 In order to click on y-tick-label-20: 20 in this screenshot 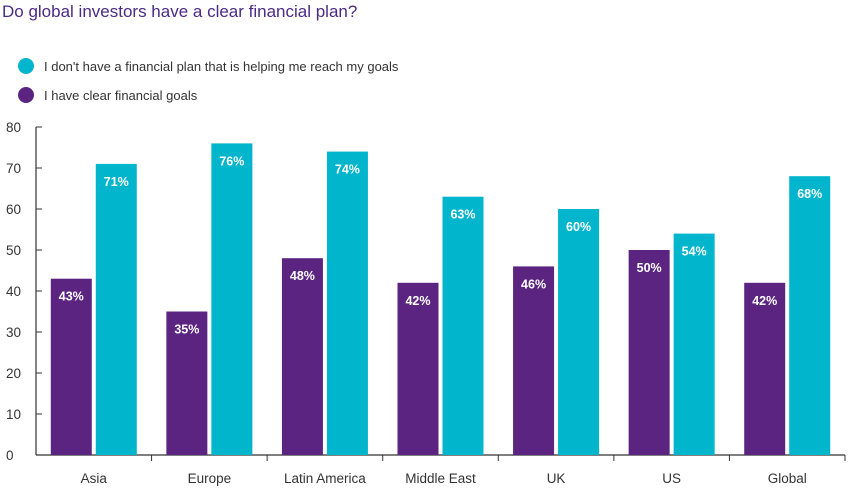, I will do `click(13, 373)`.